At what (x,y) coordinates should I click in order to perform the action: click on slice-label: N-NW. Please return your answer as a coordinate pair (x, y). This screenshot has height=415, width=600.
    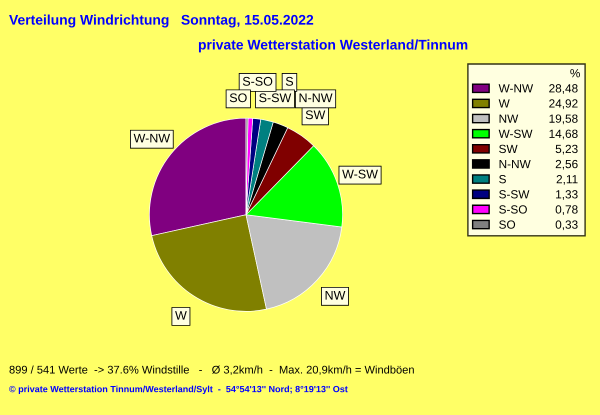
    Looking at the image, I should click on (316, 97).